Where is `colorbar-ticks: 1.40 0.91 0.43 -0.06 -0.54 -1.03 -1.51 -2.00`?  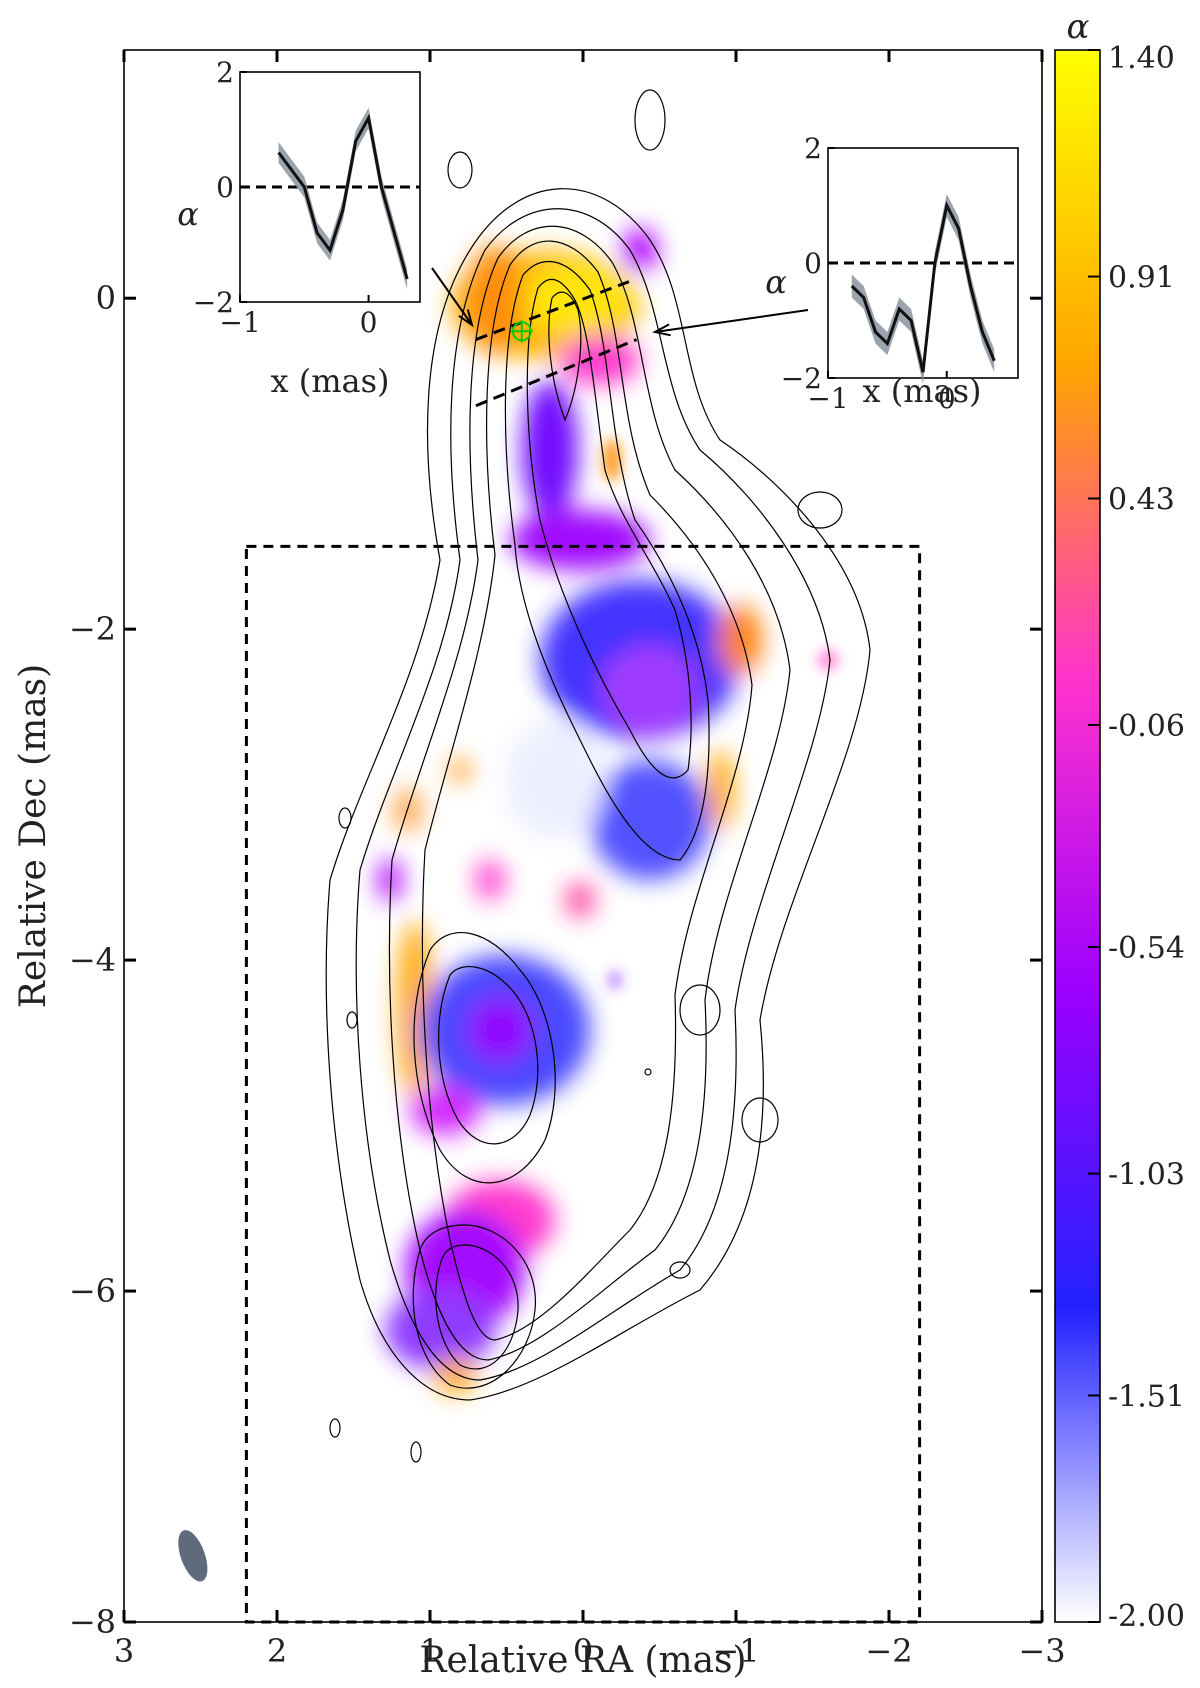 colorbar-ticks: 1.40 0.91 0.43 -0.06 -0.54 -1.03 -1.51 -2.00 is located at coordinates (1136, 837).